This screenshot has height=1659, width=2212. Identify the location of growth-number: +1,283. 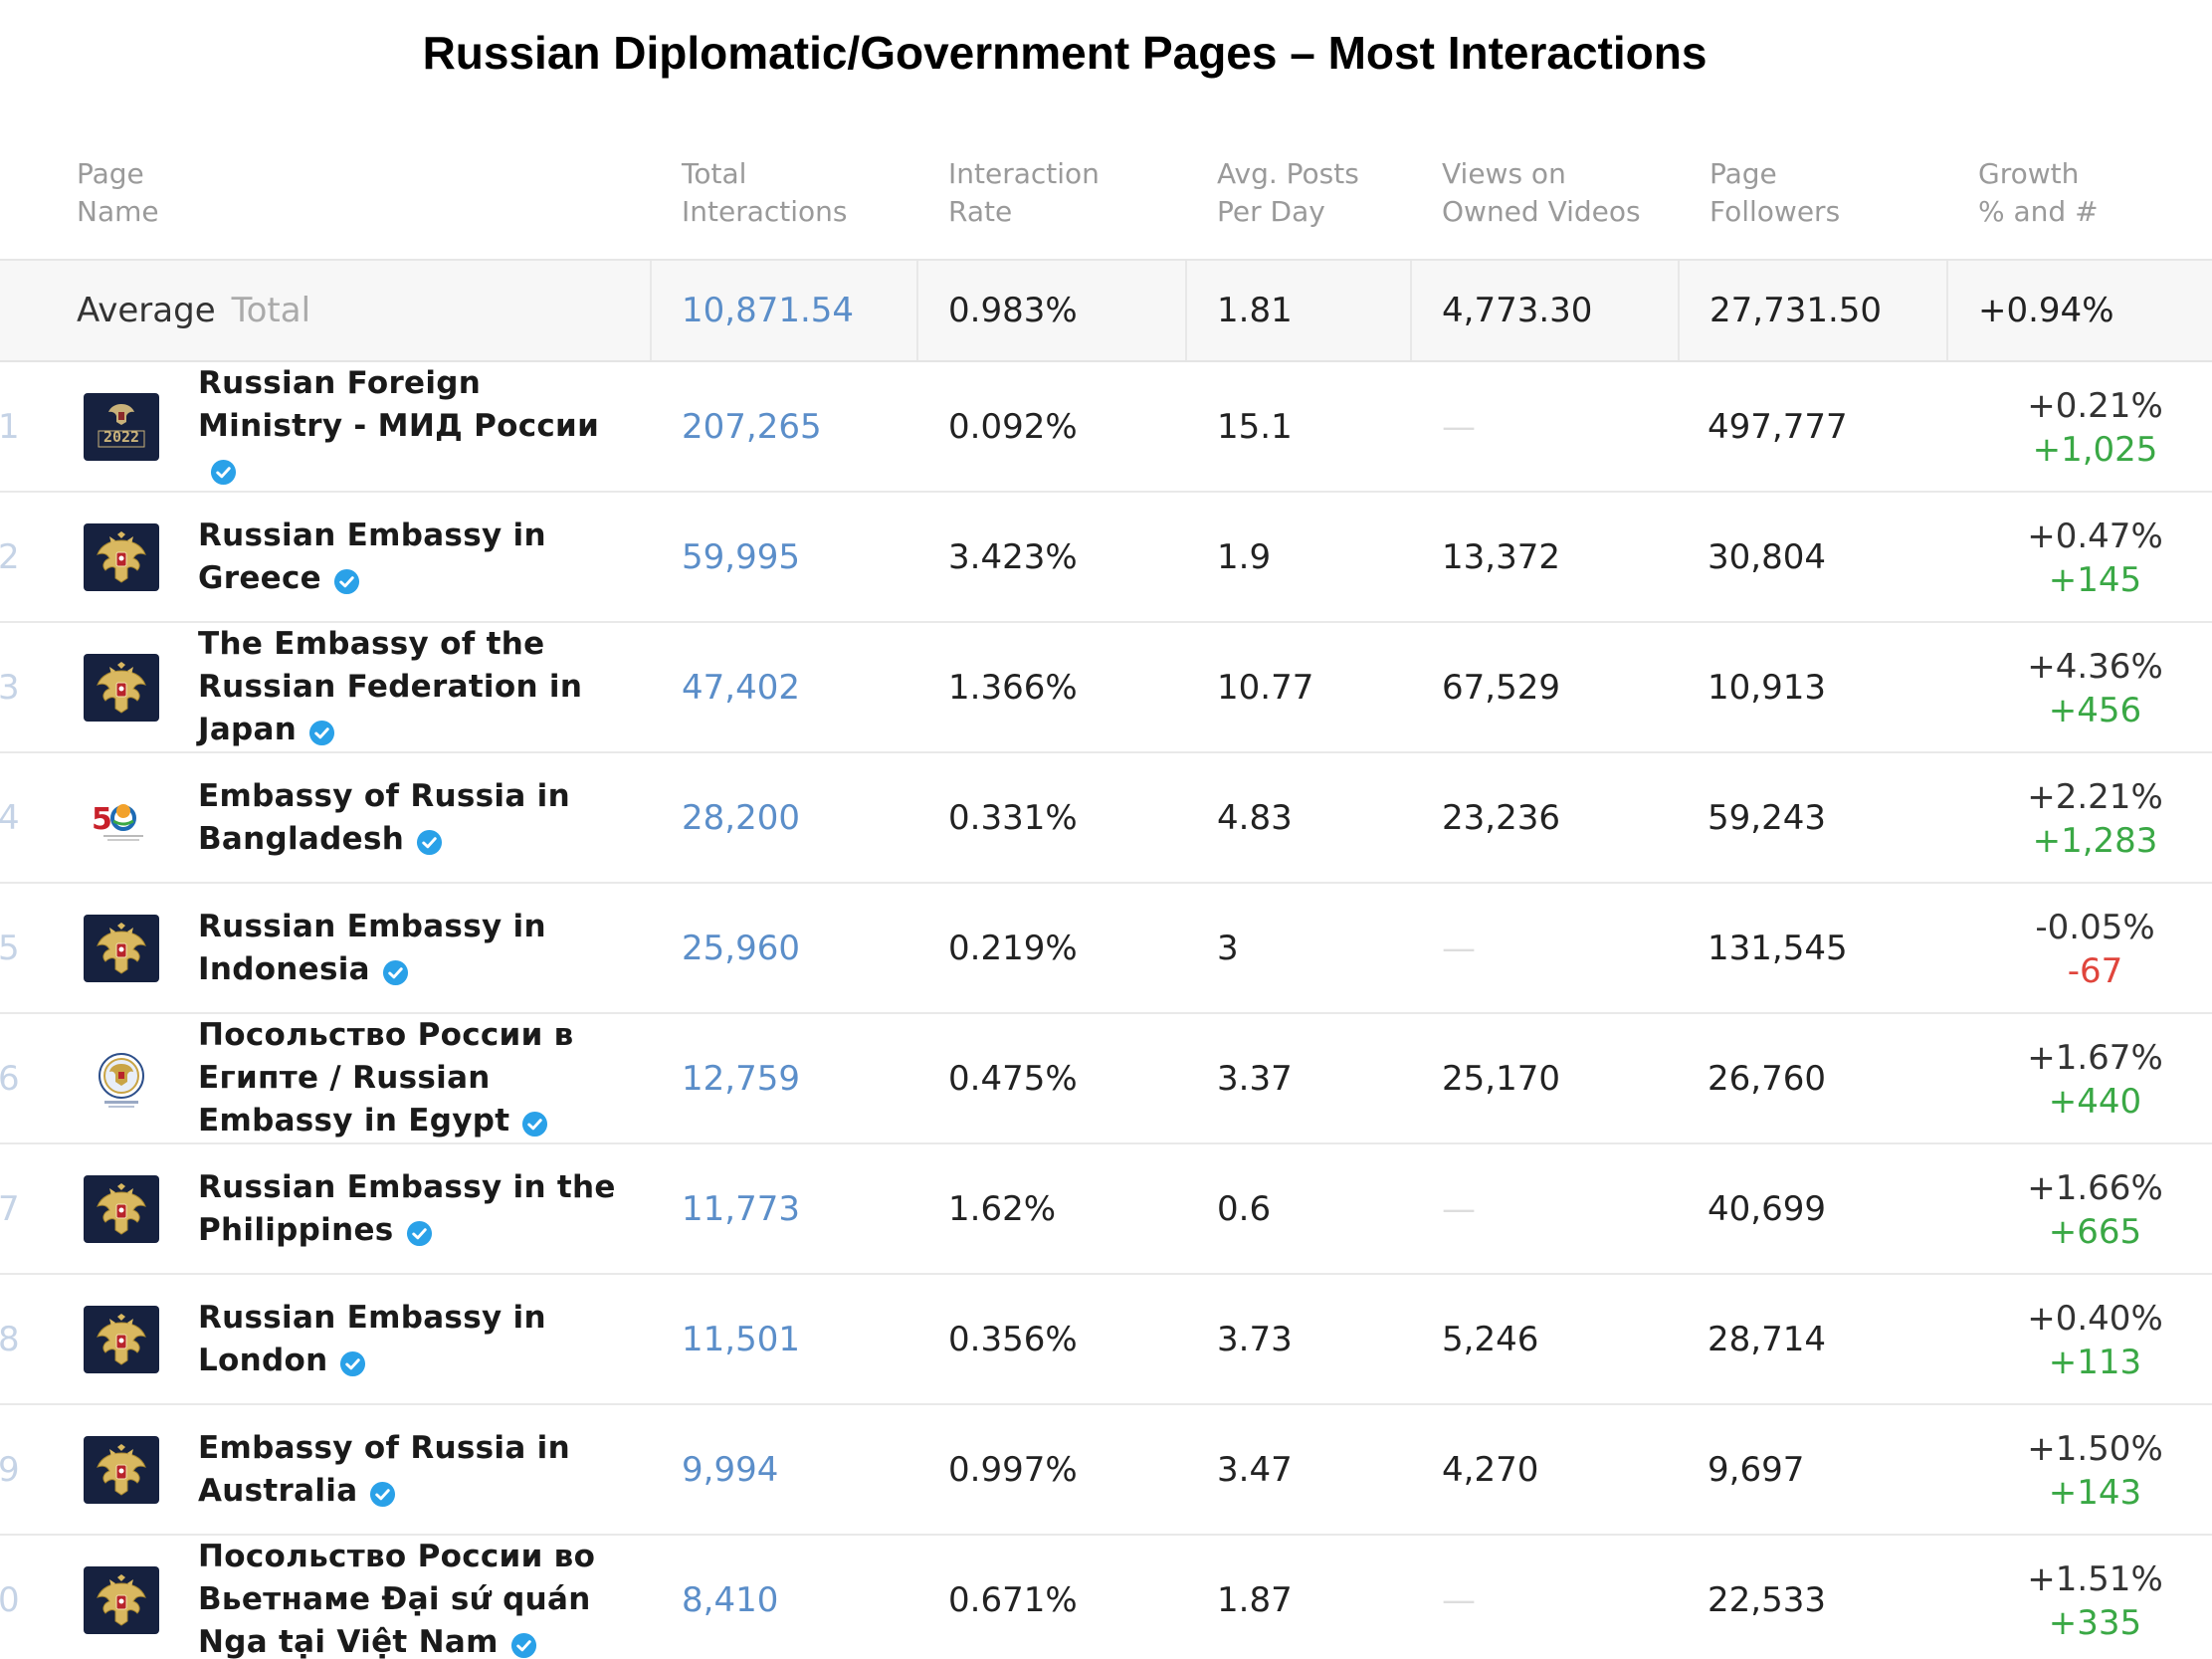
(2095, 840).